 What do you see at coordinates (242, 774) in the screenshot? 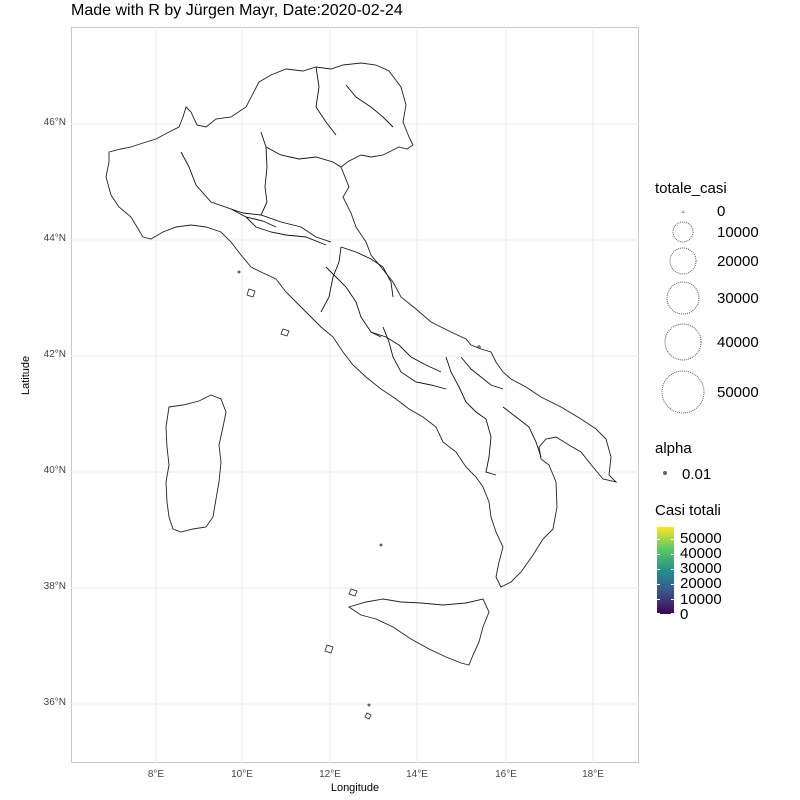
I see `x-tick-label: 10°E` at bounding box center [242, 774].